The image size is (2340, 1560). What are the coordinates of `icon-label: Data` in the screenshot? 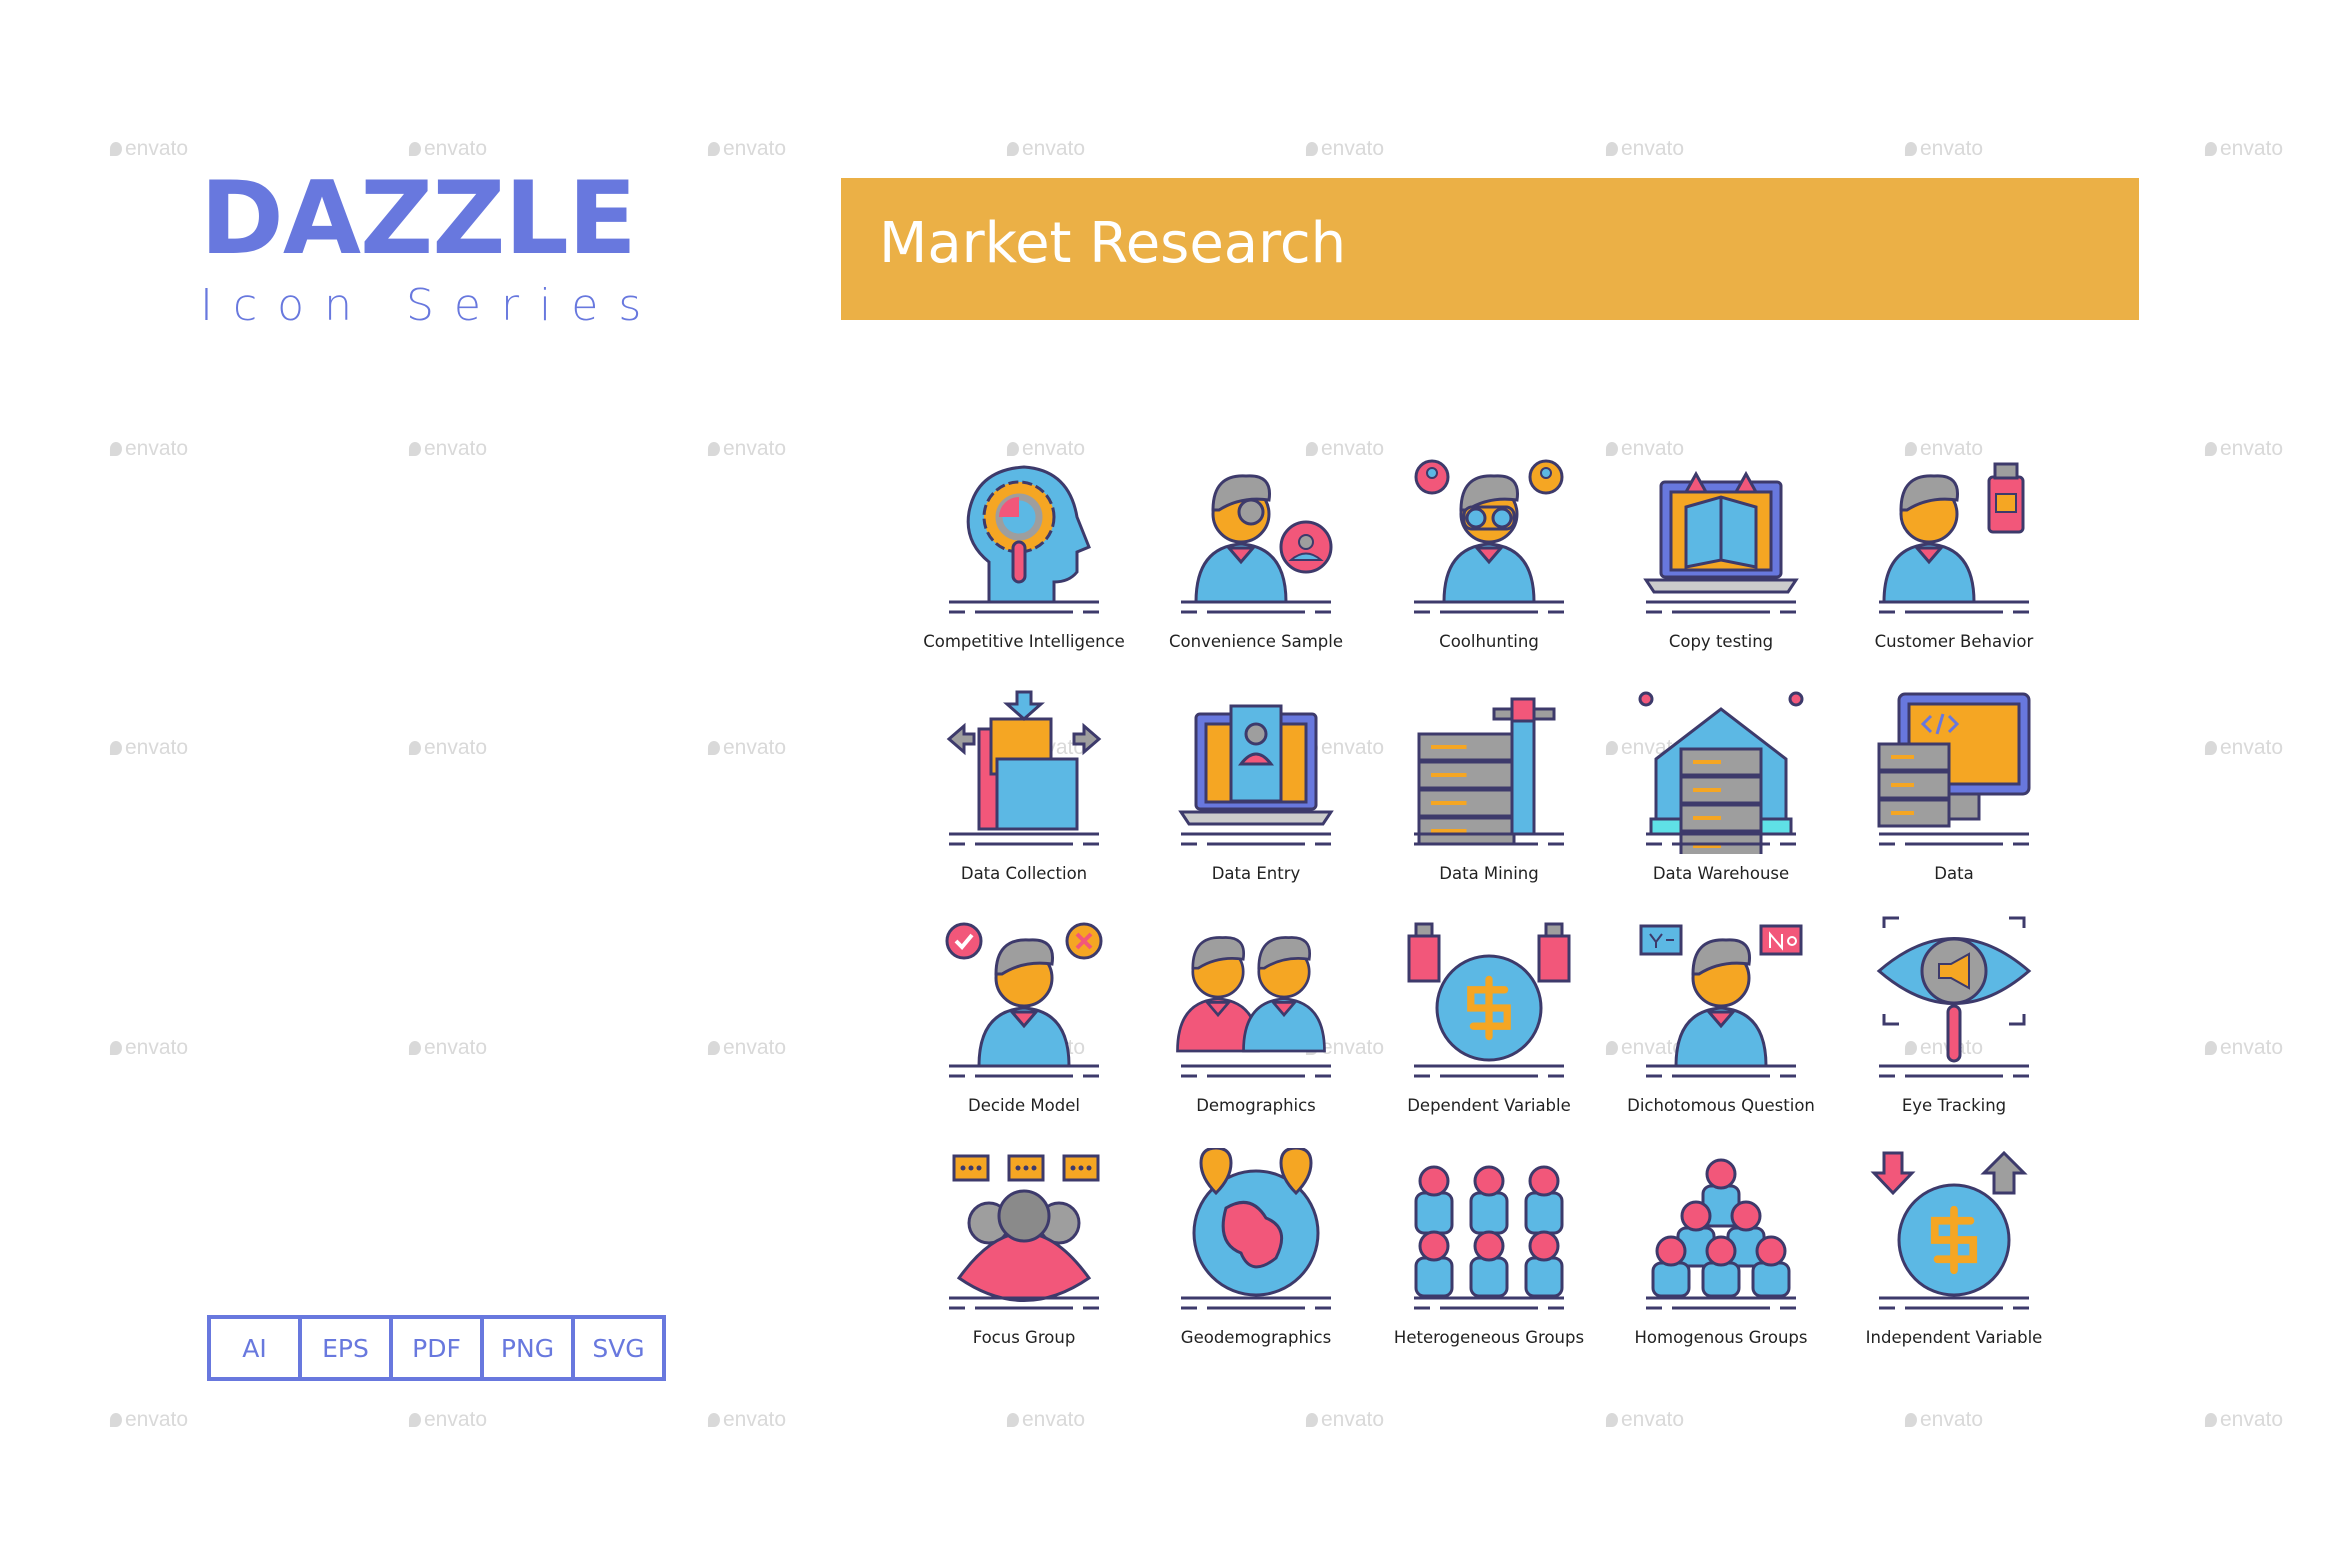 It's located at (1954, 873).